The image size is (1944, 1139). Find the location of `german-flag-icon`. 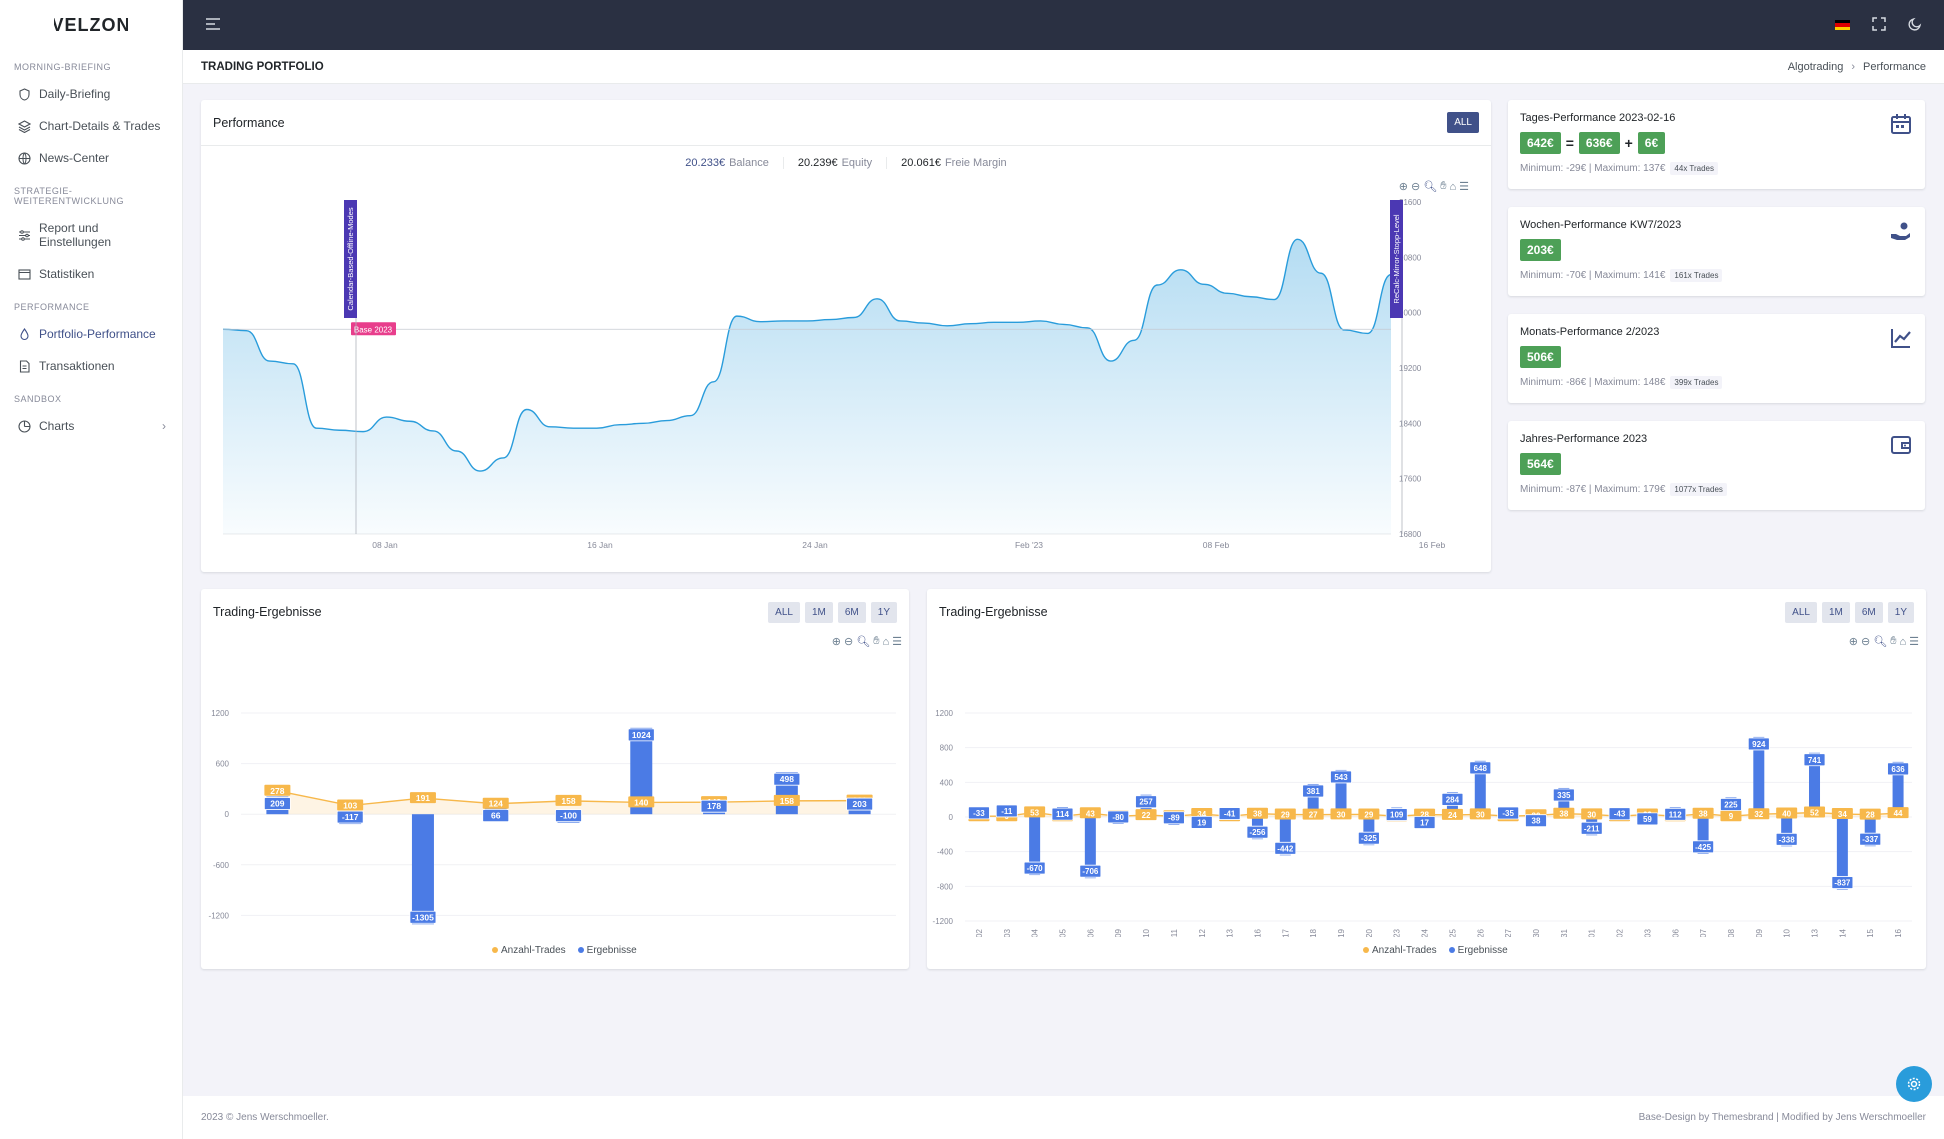

german-flag-icon is located at coordinates (1842, 25).